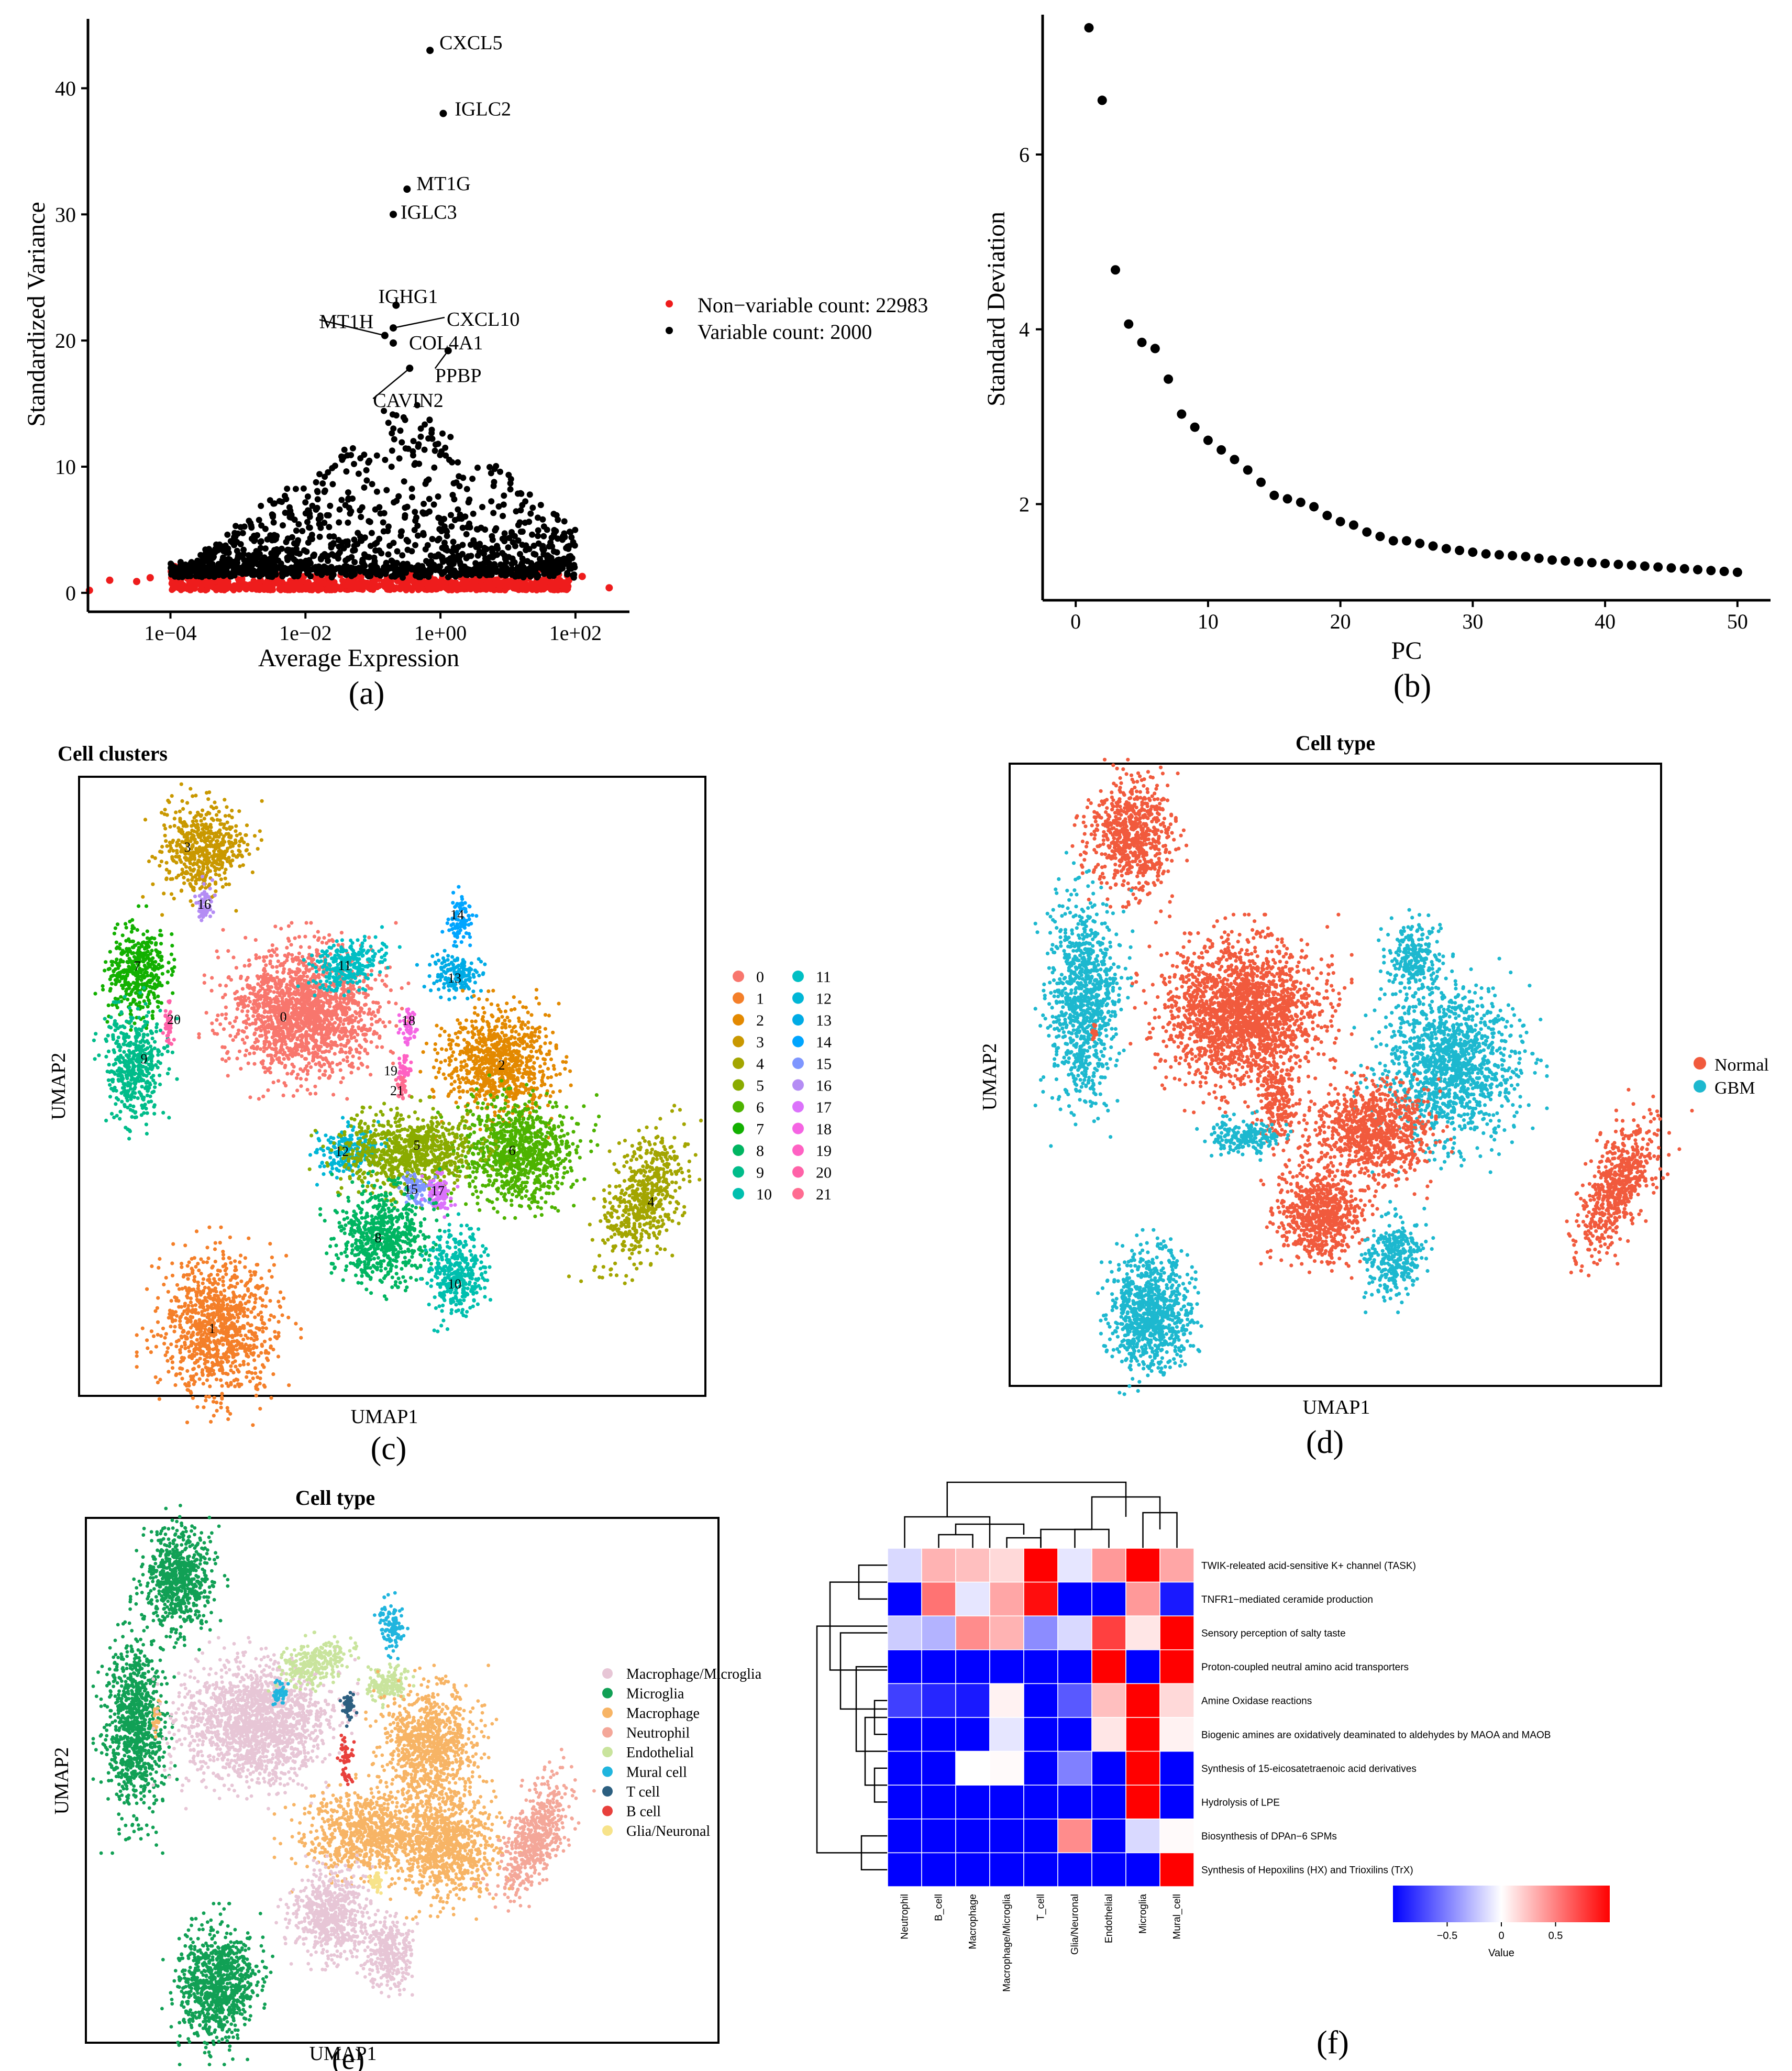  Describe the element at coordinates (1412, 686) in the screenshot. I see `panel-b-caption: (b)` at that location.